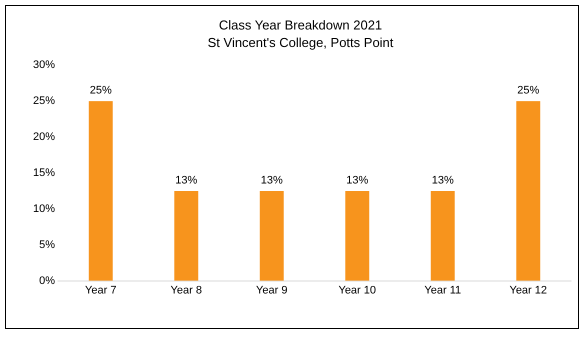  I want to click on y-tick-label: 20%, so click(44, 137).